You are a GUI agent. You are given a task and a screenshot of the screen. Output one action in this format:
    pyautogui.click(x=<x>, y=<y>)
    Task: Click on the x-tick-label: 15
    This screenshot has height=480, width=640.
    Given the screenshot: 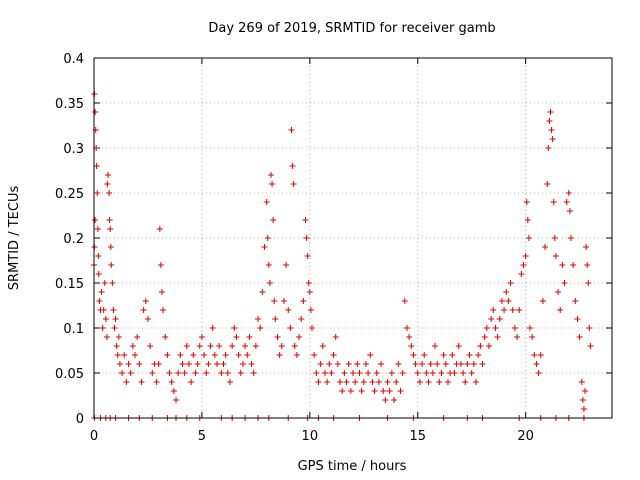 What is the action you would take?
    pyautogui.click(x=417, y=436)
    